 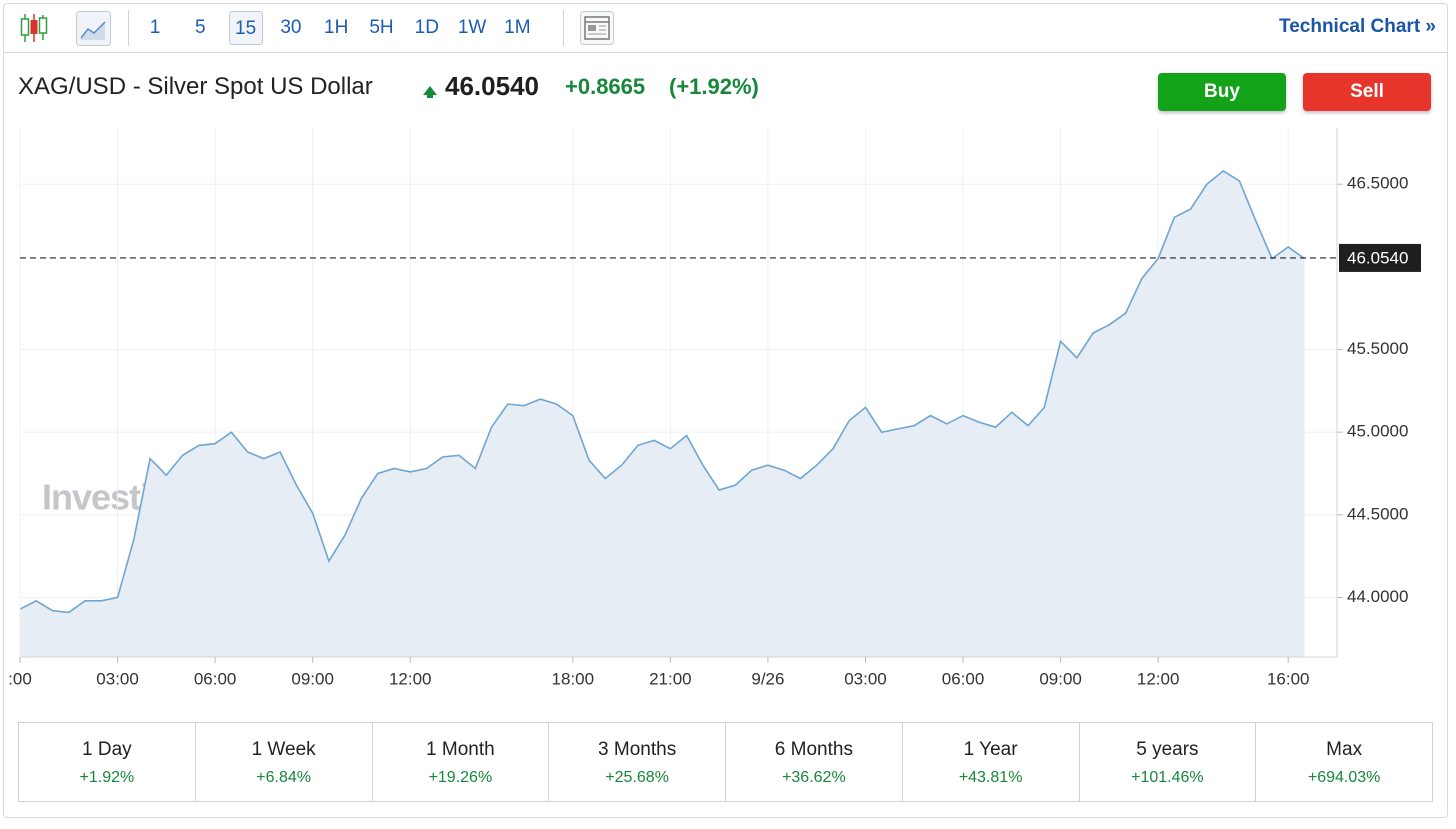 What do you see at coordinates (1377, 348) in the screenshot?
I see `y-tick-label: 45.5000` at bounding box center [1377, 348].